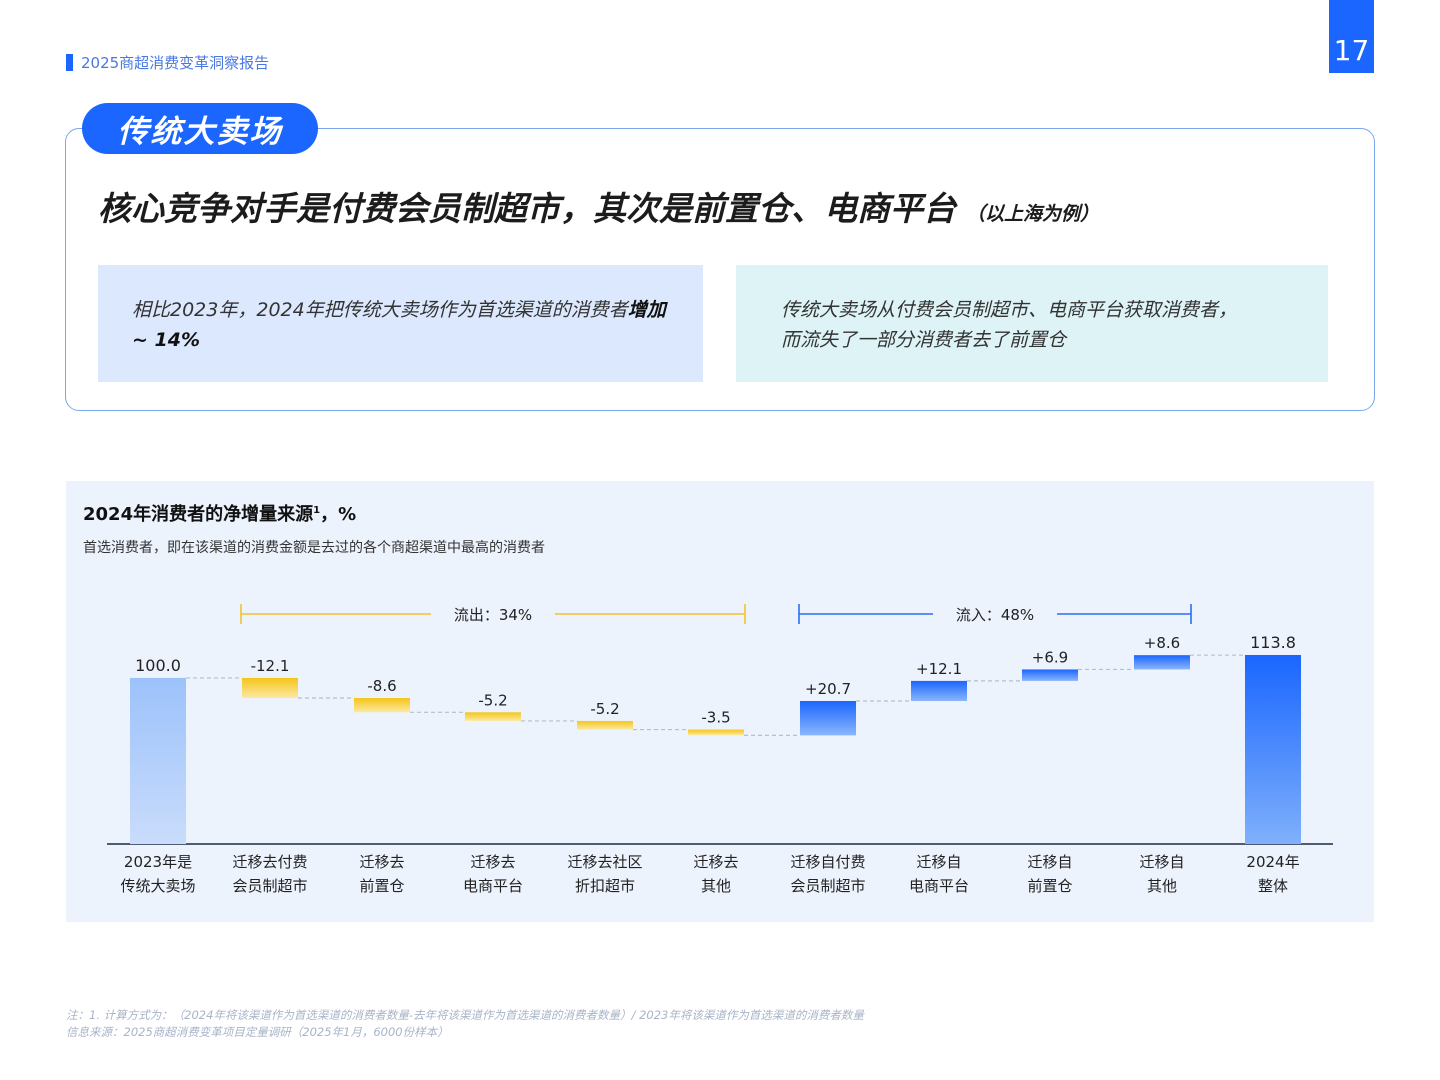 The height and width of the screenshot is (1080, 1440). I want to click on category-label-5-0: 迁移去, so click(715, 862).